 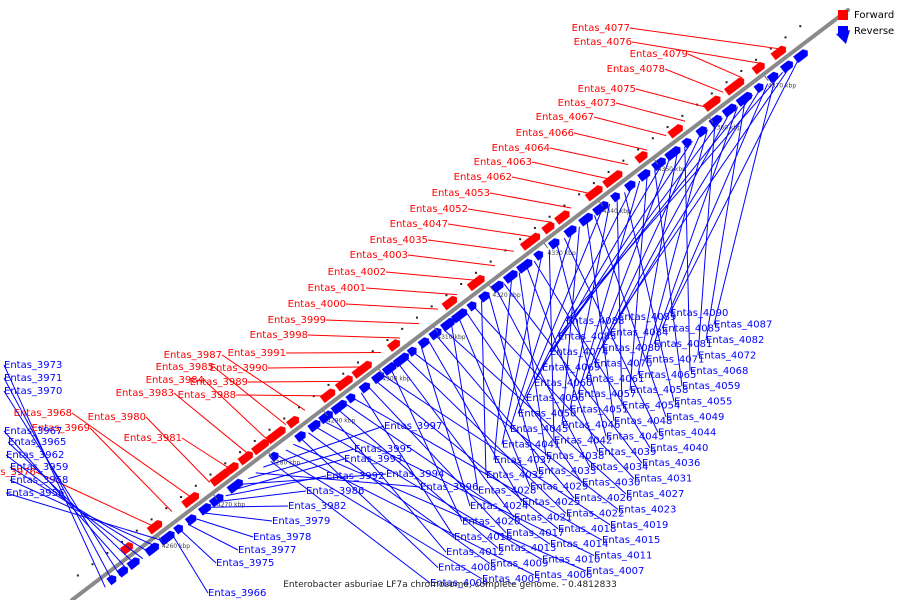 What do you see at coordinates (615, 379) in the screenshot?
I see `reverse-gene-label: Entas_4061` at bounding box center [615, 379].